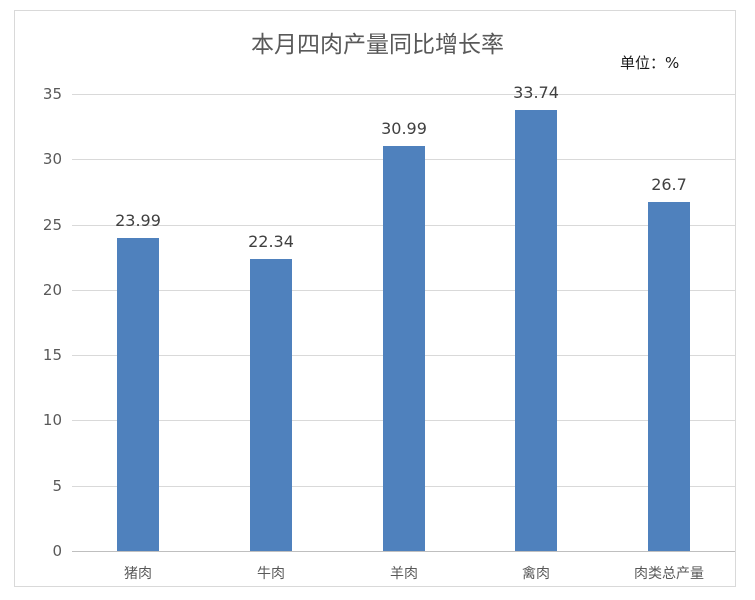 The image size is (755, 600). I want to click on x-tick-label: 羊肉, so click(404, 574).